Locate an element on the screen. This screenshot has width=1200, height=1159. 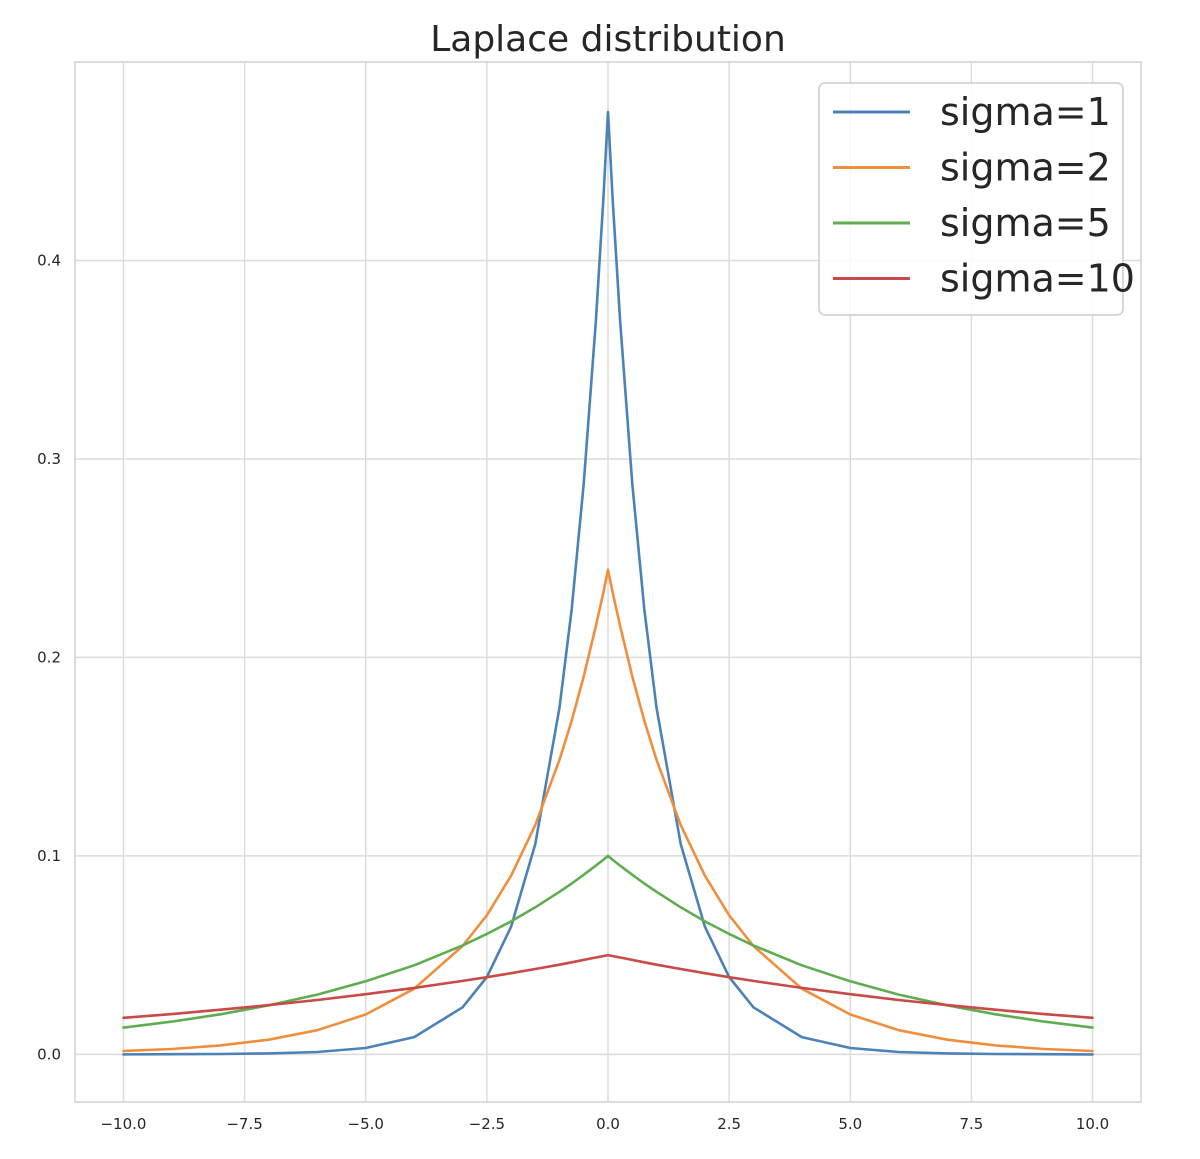
x-tick-label: −10.0 is located at coordinates (123, 1124).